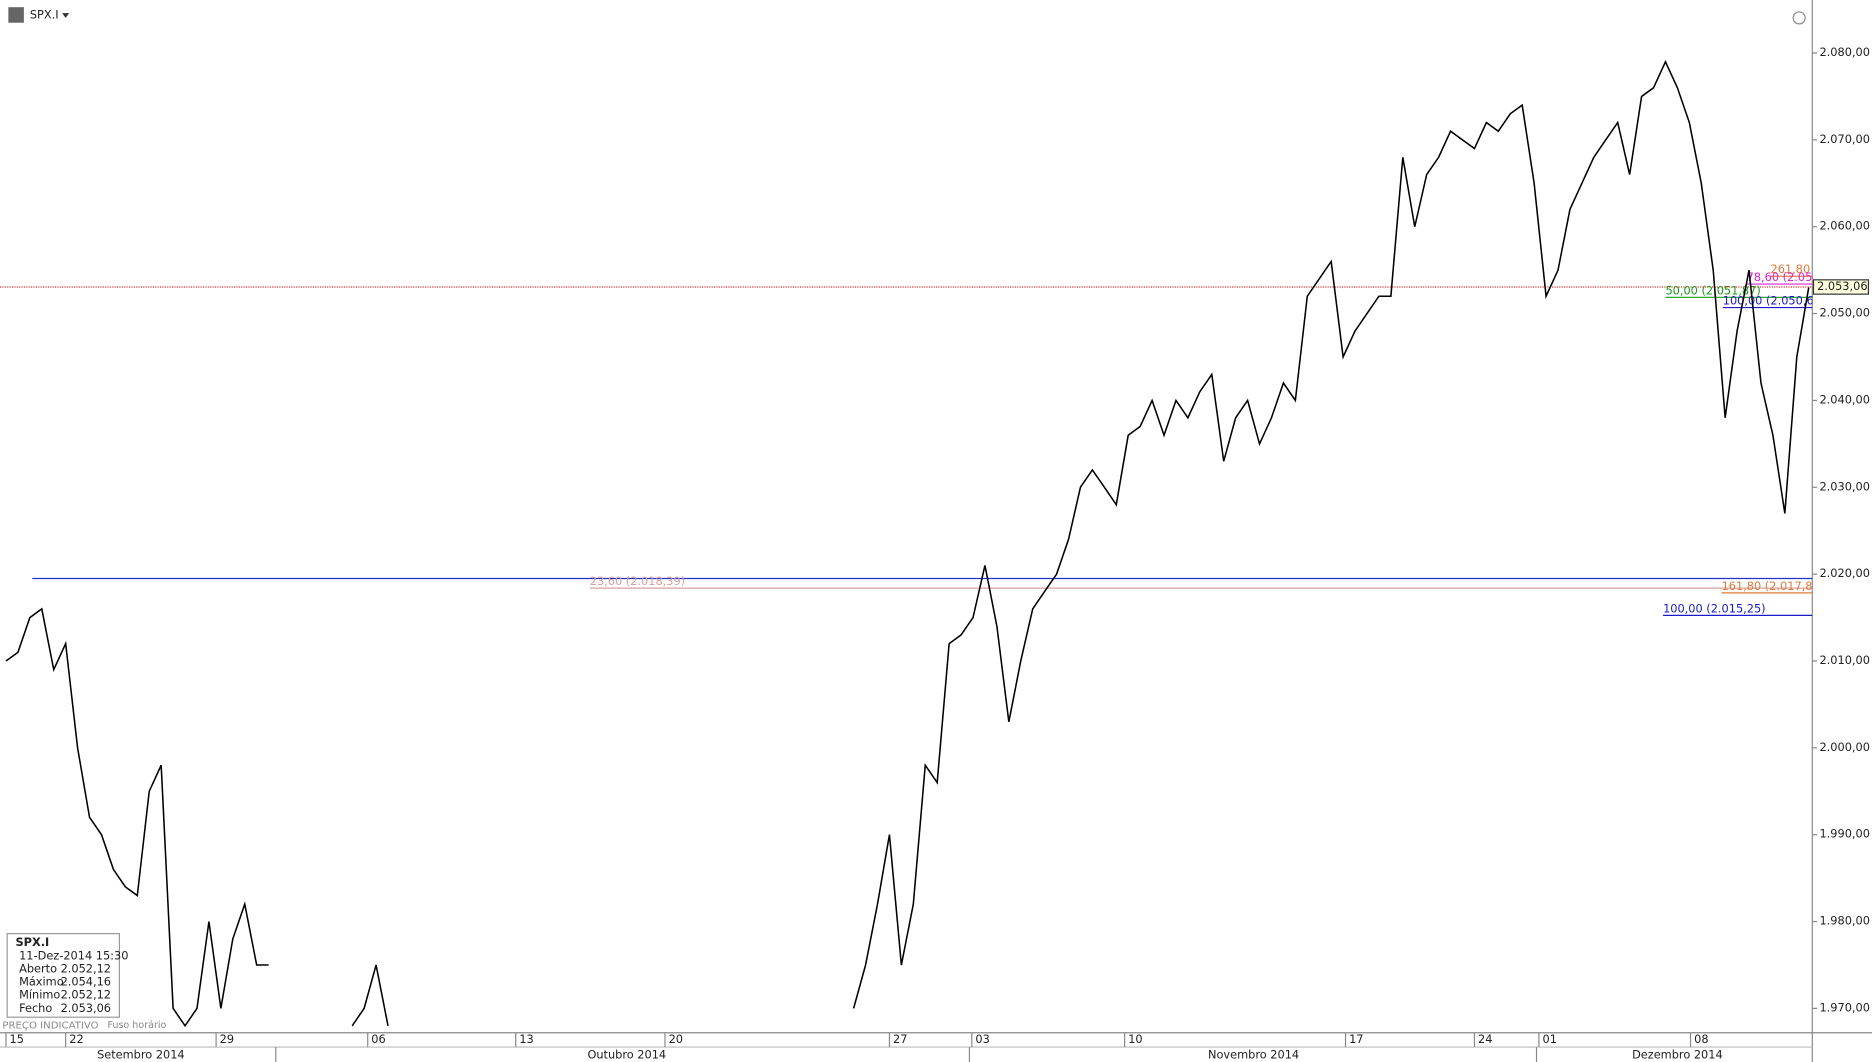 The height and width of the screenshot is (1062, 1872). I want to click on y-tick-label: 2.040,00, so click(1844, 399).